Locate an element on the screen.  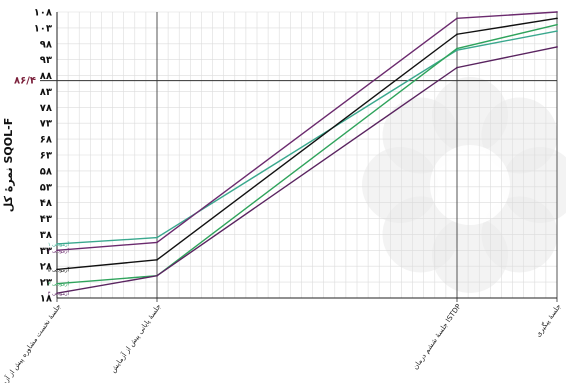
series-label: آزمودنی ۴ is located at coordinates (59, 293).